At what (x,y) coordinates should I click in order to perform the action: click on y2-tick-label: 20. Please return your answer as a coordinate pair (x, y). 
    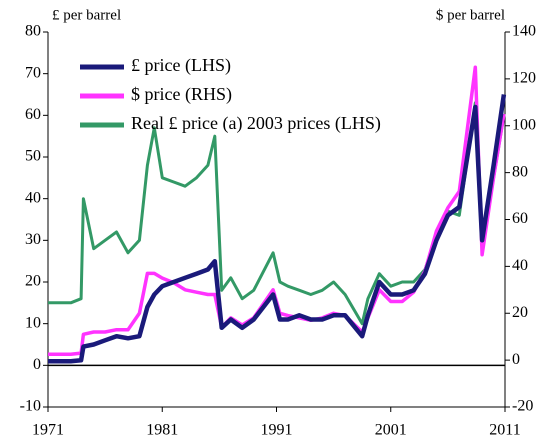
    Looking at the image, I should click on (520, 312).